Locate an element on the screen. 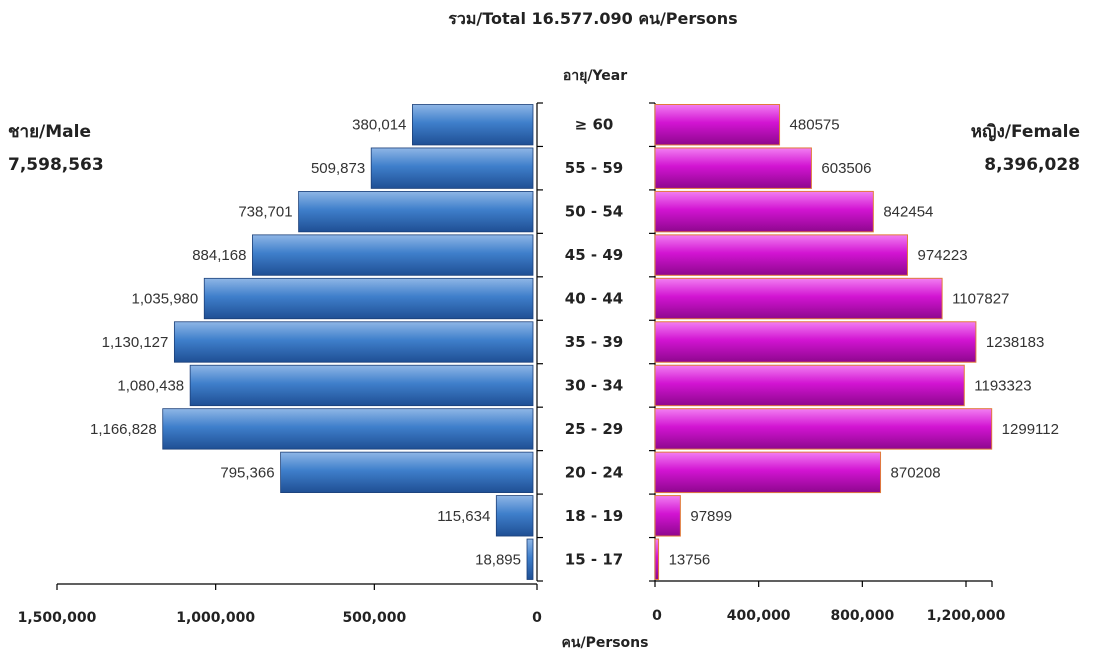 The width and height of the screenshot is (1099, 655). age-category-label: 18 - 19 is located at coordinates (594, 516).